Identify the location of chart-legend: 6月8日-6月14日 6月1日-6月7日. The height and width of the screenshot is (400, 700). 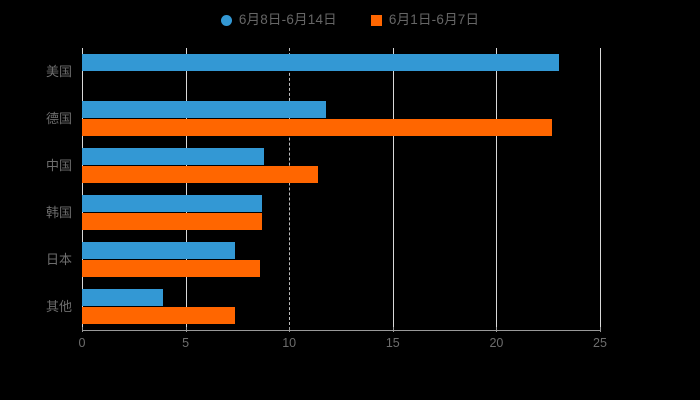
(350, 20).